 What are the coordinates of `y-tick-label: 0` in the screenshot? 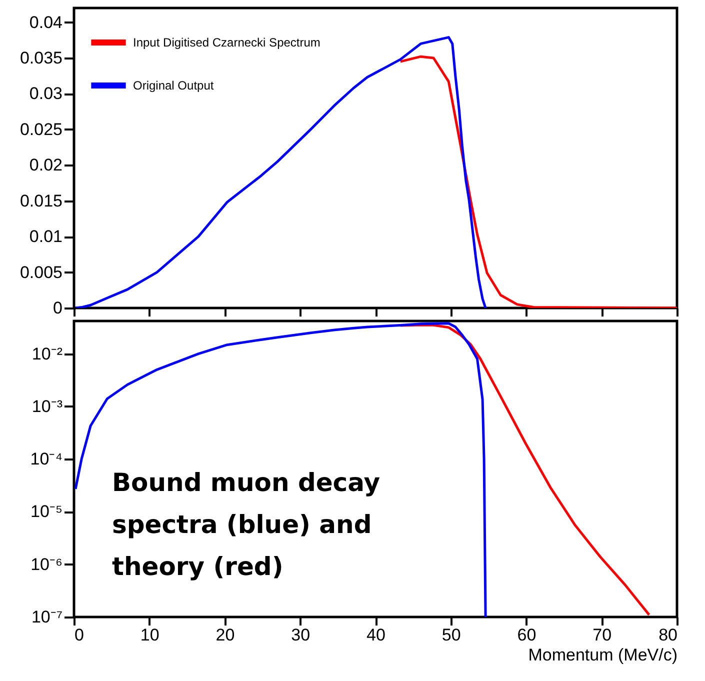 It's located at (57, 308).